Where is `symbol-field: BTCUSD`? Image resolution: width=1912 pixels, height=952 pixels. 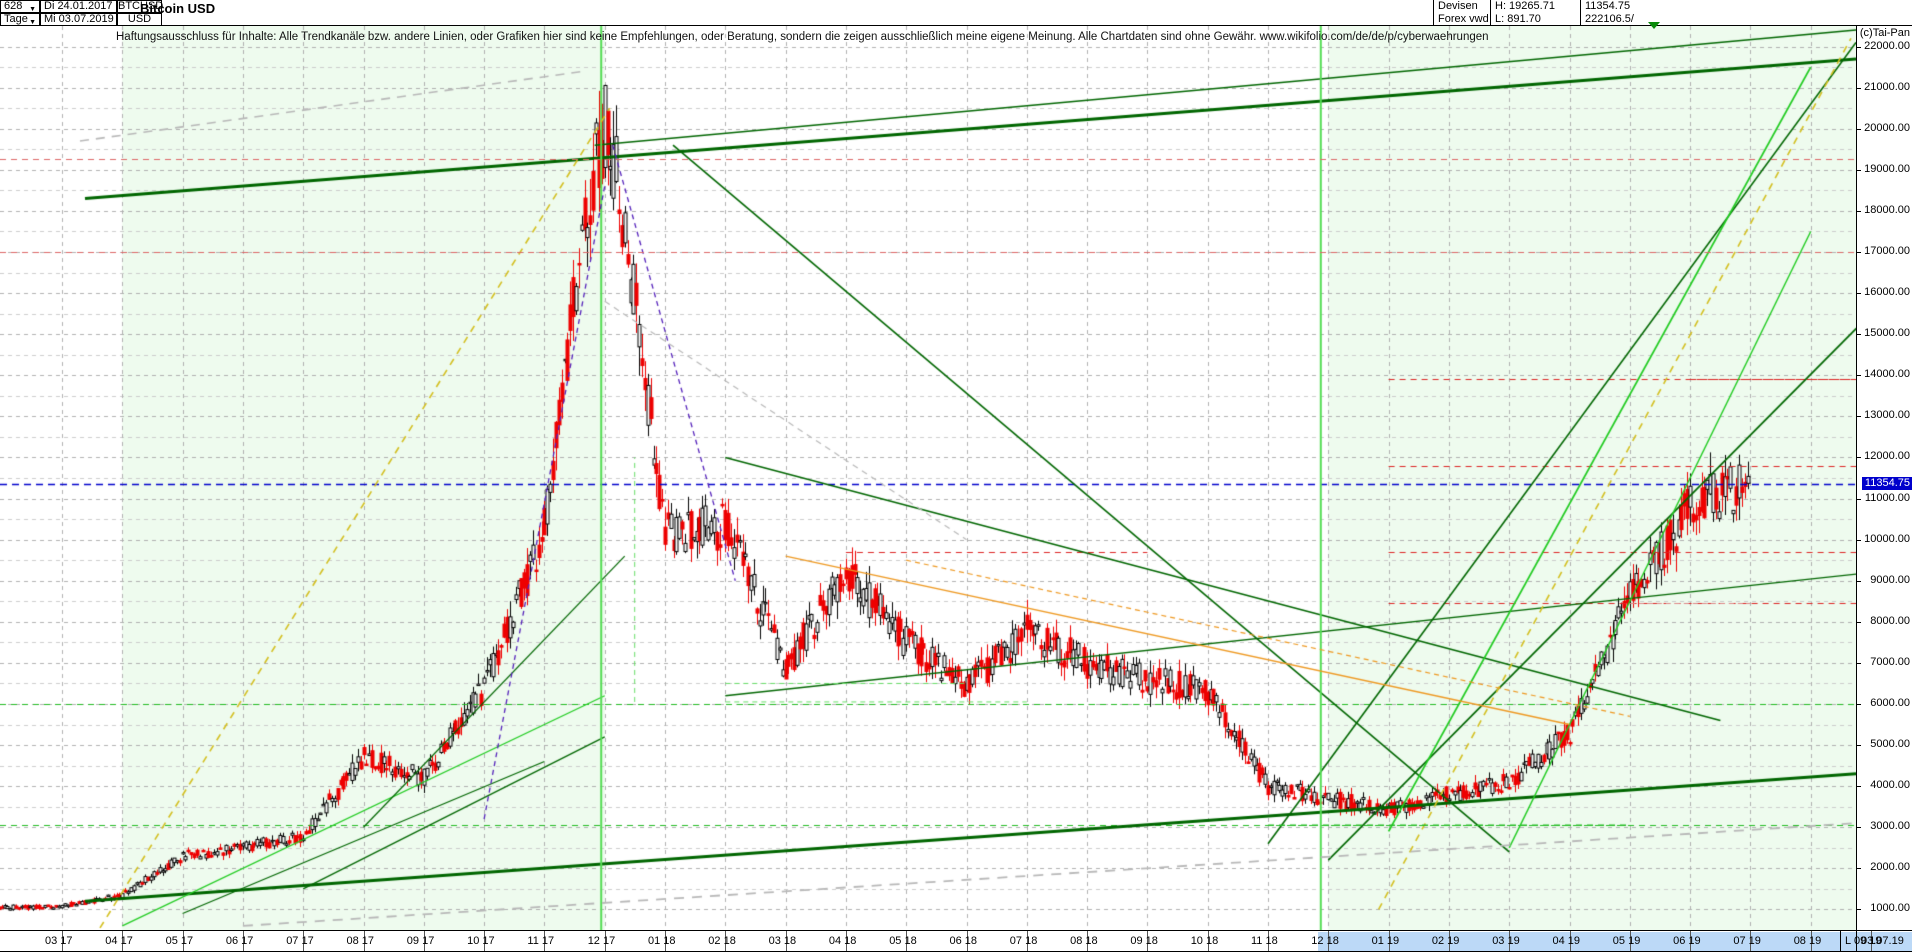 symbol-field: BTCUSD is located at coordinates (140, 6).